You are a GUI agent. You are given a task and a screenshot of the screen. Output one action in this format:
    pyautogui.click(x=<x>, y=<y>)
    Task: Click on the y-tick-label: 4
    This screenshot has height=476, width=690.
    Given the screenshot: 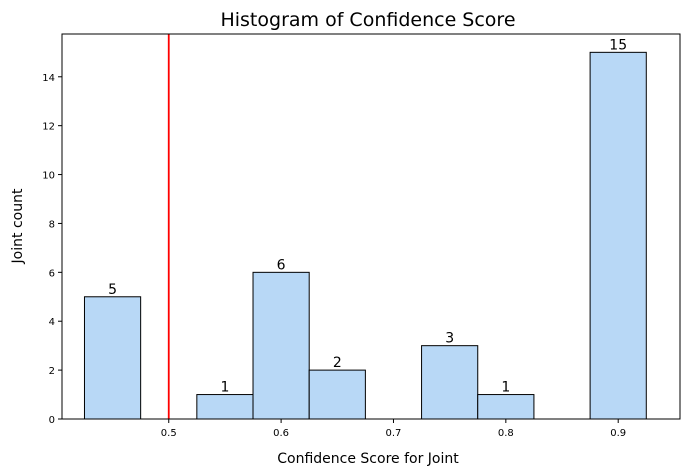 What is the action you would take?
    pyautogui.click(x=52, y=322)
    